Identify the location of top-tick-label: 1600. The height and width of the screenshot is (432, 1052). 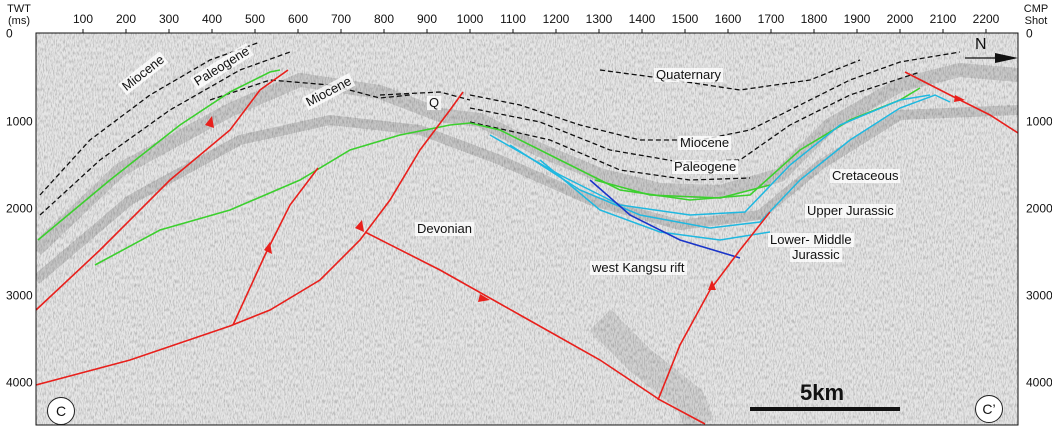
(728, 19).